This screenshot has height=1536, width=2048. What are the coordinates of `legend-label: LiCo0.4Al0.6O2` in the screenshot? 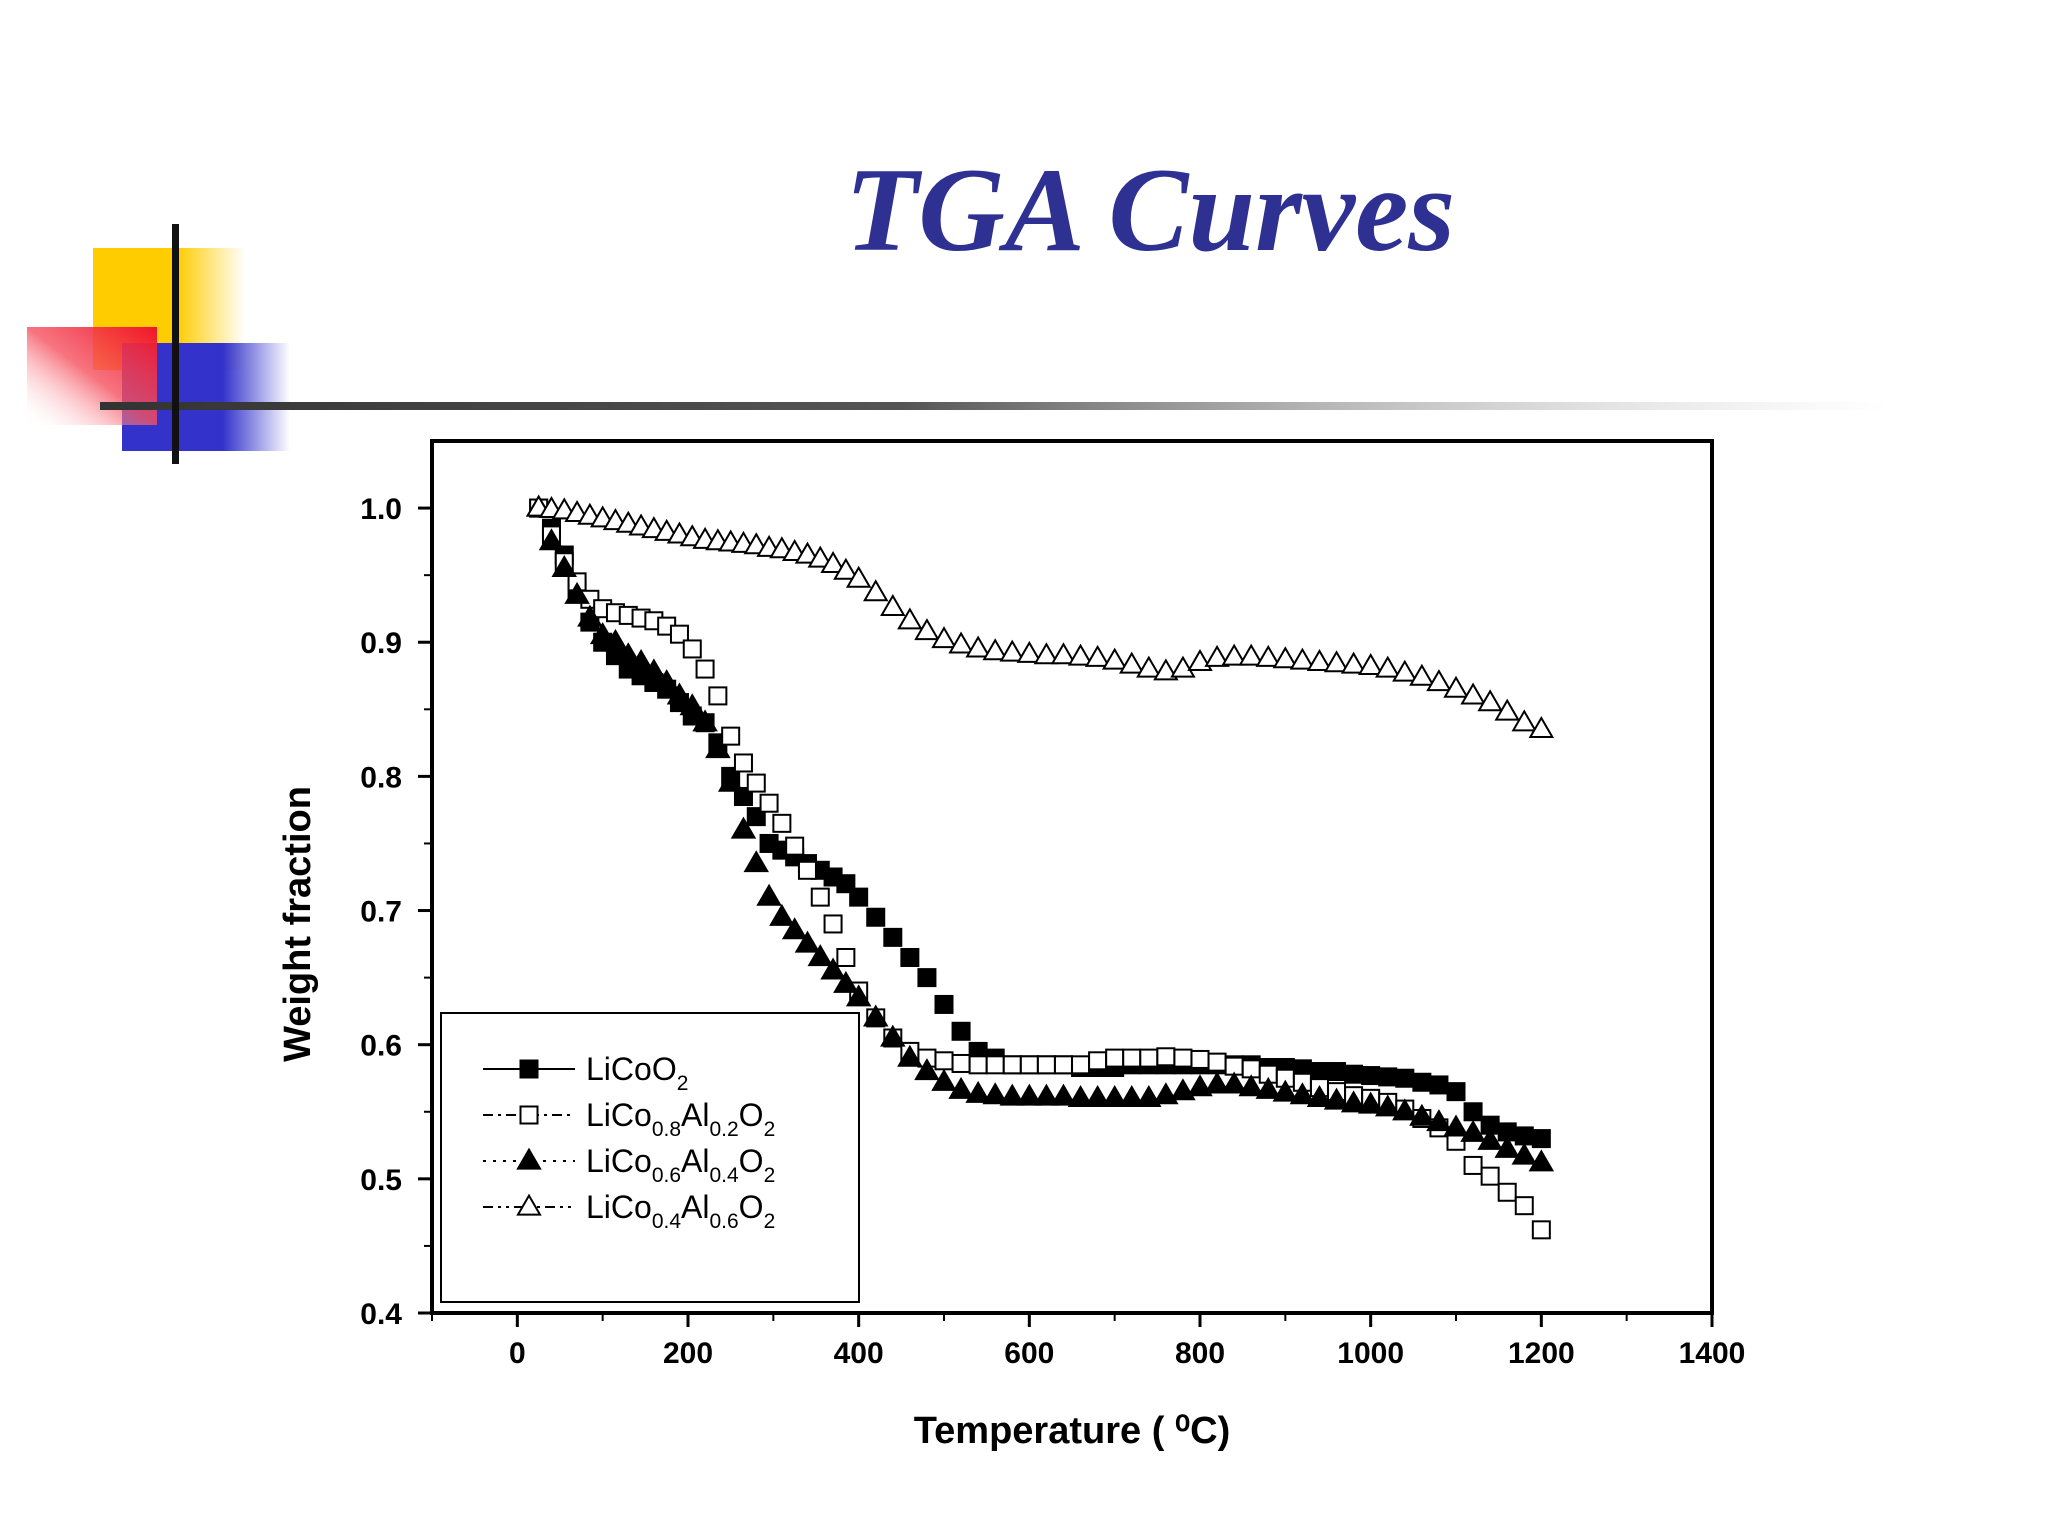 It's located at (680, 1211).